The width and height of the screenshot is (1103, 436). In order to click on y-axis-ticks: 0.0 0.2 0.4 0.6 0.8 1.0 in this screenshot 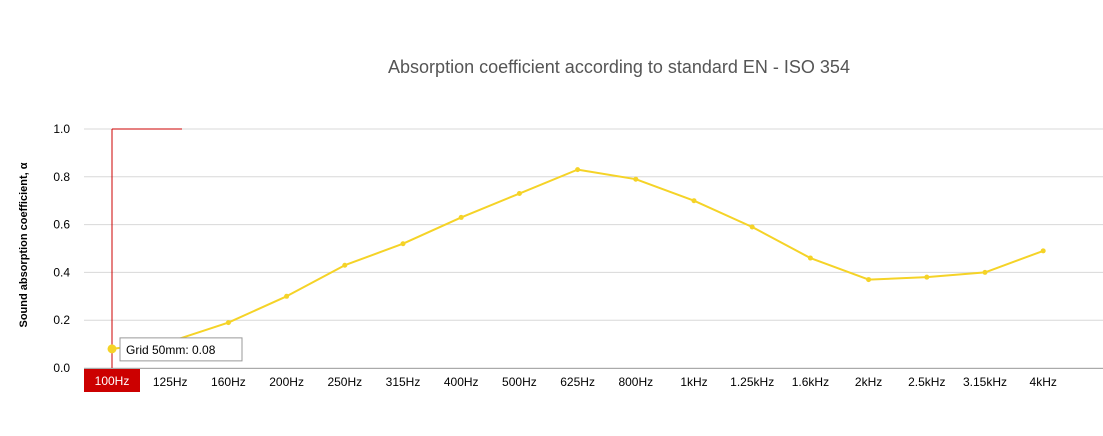, I will do `click(61, 248)`.